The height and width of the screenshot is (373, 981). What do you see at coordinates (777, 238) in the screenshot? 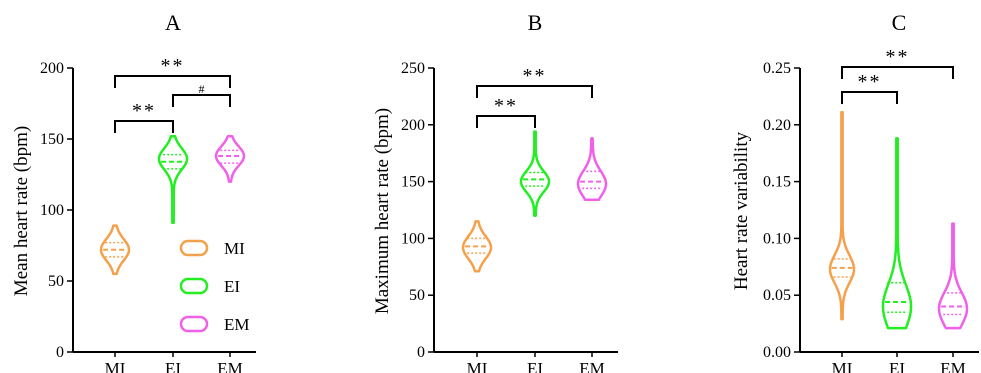
I see `y-tick-label: 0.10` at bounding box center [777, 238].